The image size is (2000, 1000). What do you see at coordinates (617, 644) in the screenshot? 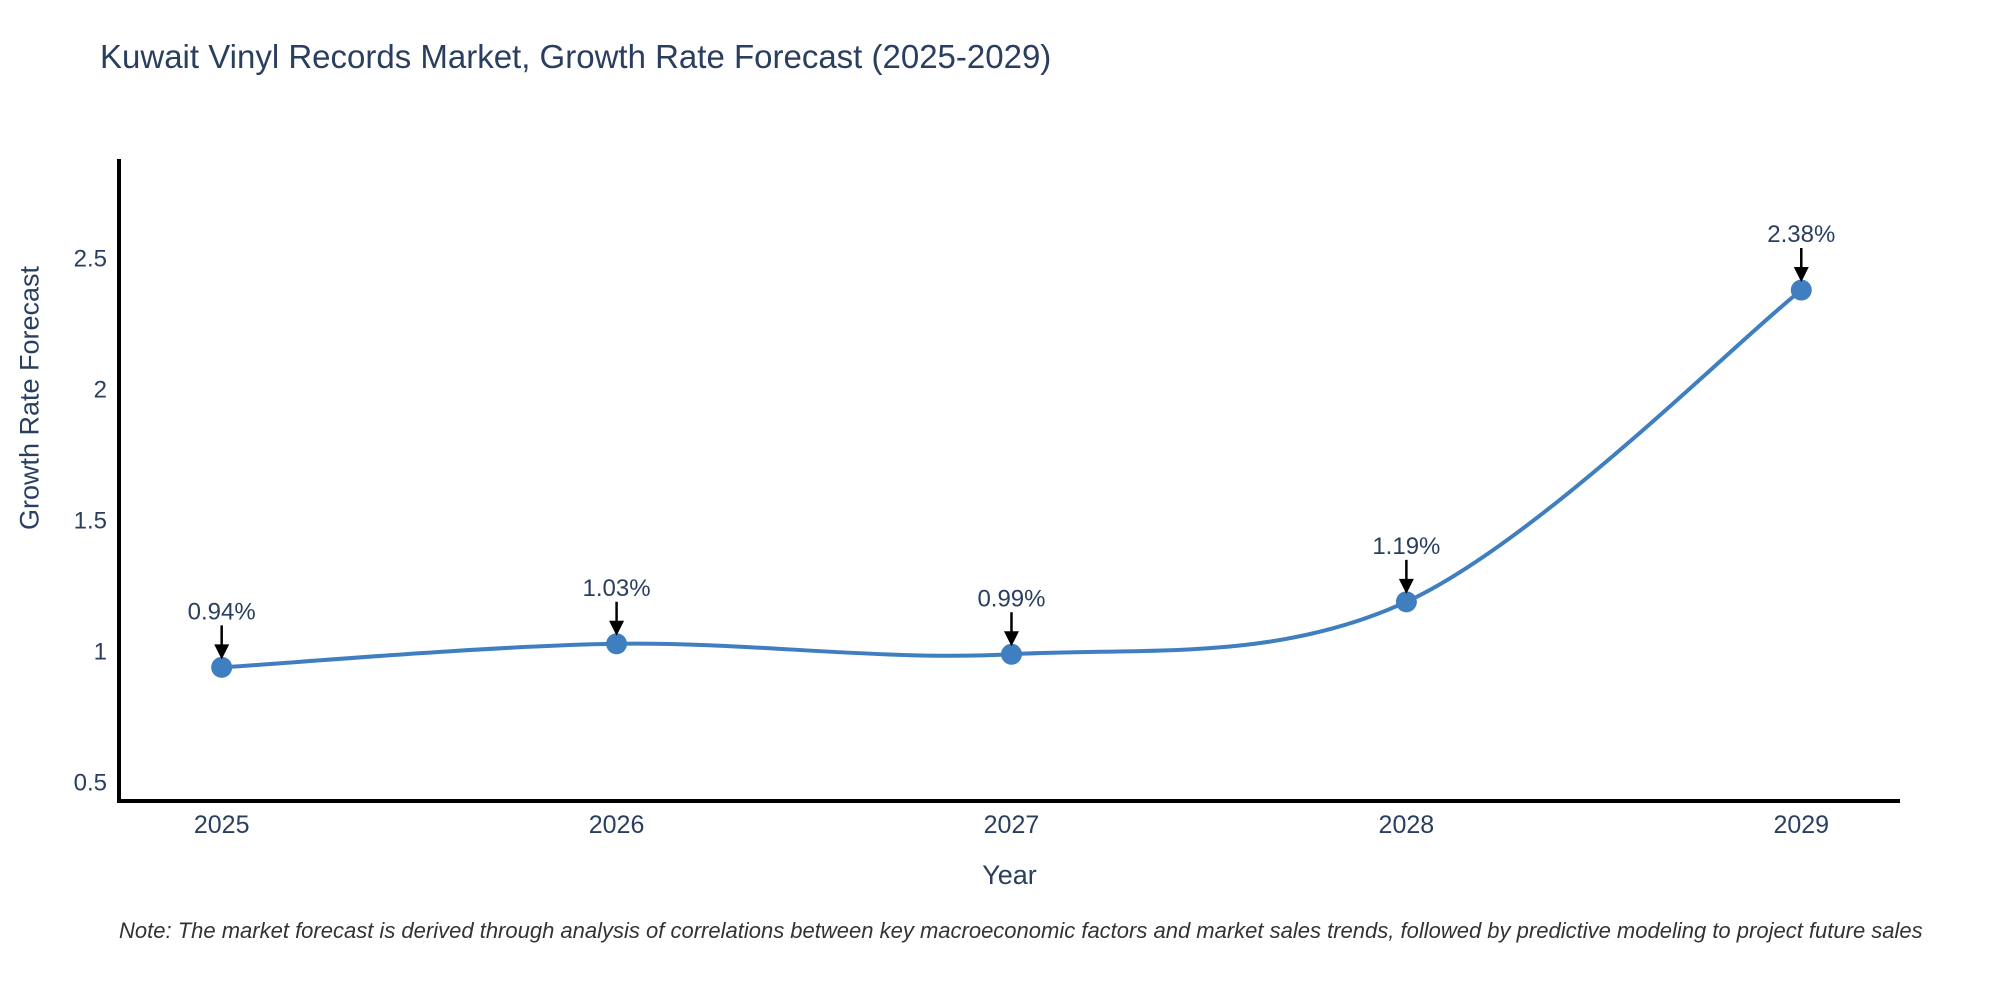
I see `data-point-2026` at bounding box center [617, 644].